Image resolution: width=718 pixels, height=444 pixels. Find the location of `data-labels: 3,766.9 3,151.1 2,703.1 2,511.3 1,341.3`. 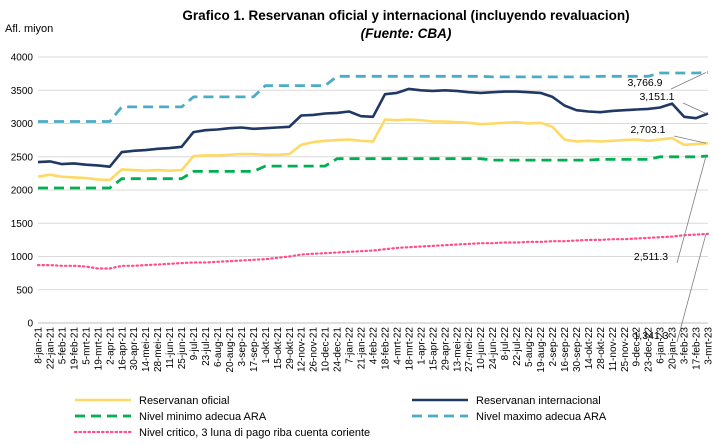

data-labels: 3,766.9 3,151.1 2,703.1 2,511.3 1,341.3 is located at coordinates (667, 207).